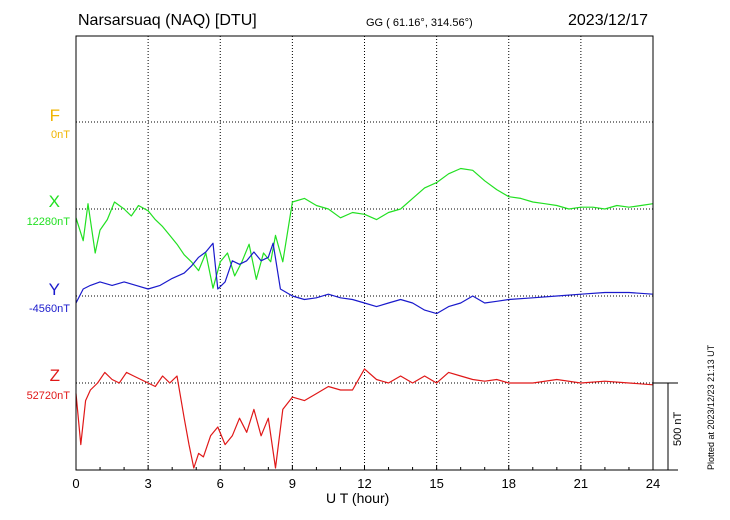 The height and width of the screenshot is (520, 730). I want to click on series-y-line, so click(364, 278).